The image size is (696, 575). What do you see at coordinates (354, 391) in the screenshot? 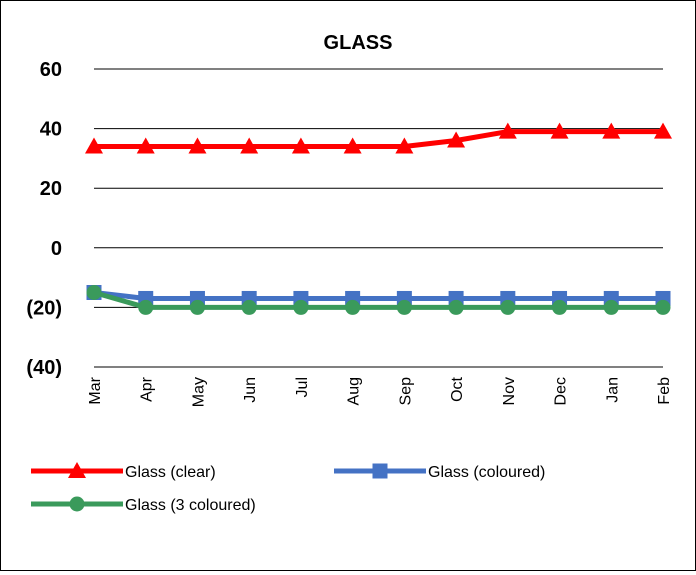
I see `x-tick-label: Aug` at bounding box center [354, 391].